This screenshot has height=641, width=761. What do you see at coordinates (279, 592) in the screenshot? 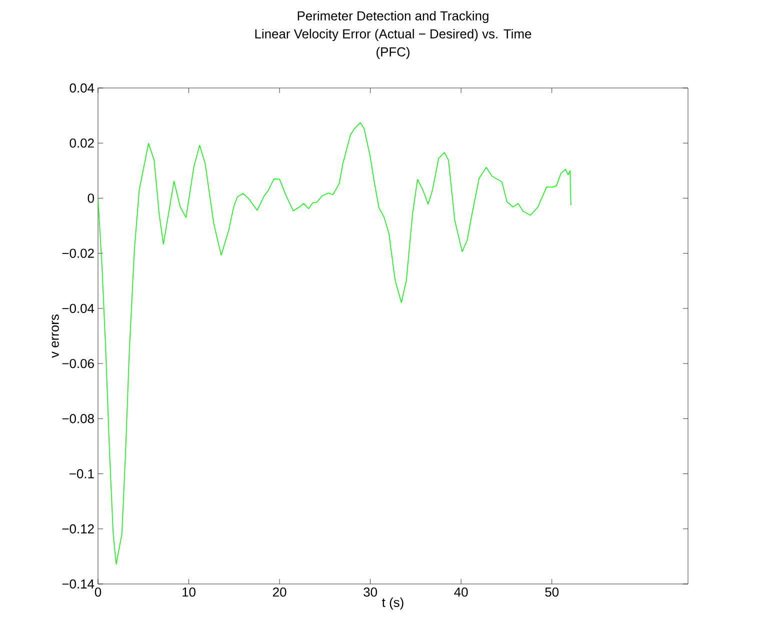
I see `x-tick-label: 20` at bounding box center [279, 592].